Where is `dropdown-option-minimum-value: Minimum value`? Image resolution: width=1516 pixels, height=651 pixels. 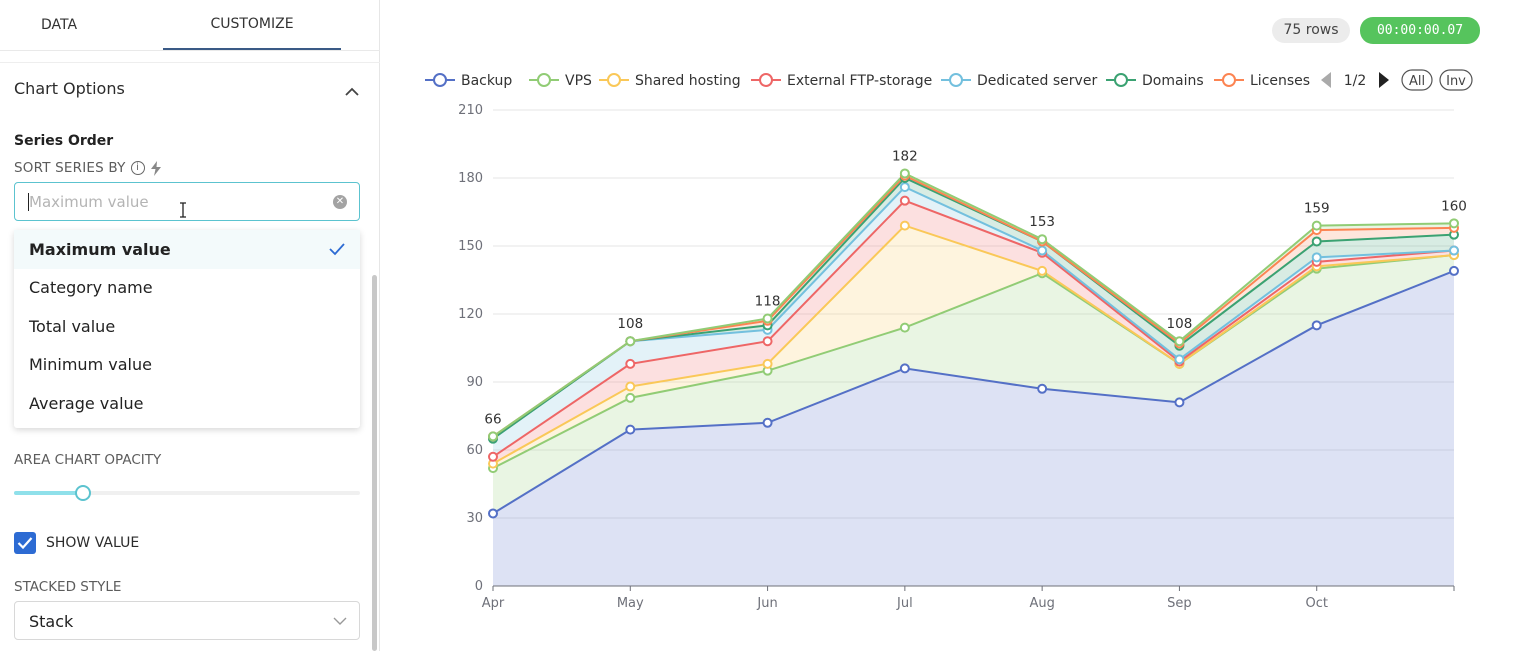
dropdown-option-minimum-value: Minimum value is located at coordinates (187, 365).